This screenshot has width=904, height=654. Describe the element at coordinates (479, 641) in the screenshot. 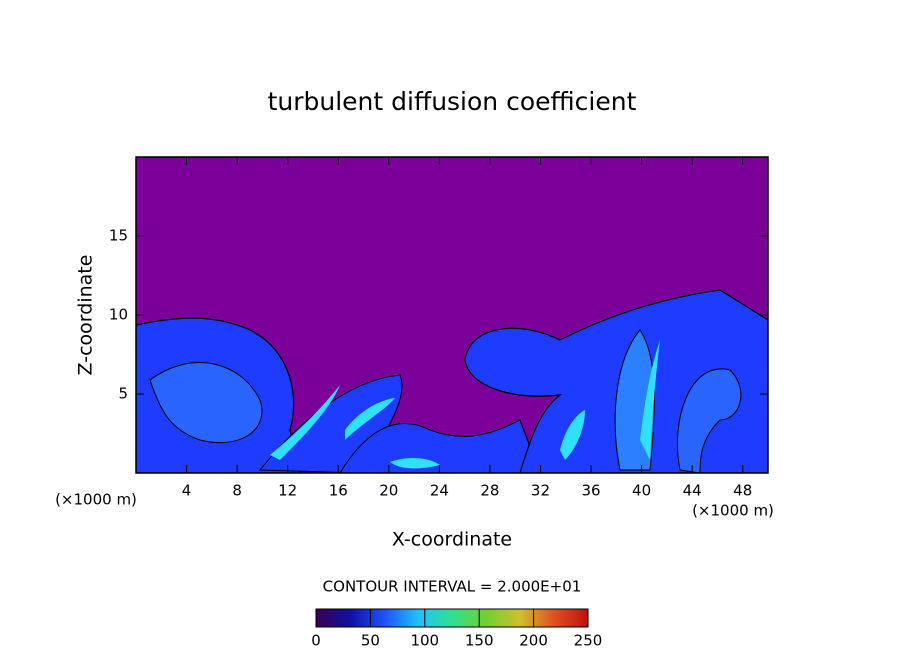

I see `colorbar-tick-label: 150` at that location.